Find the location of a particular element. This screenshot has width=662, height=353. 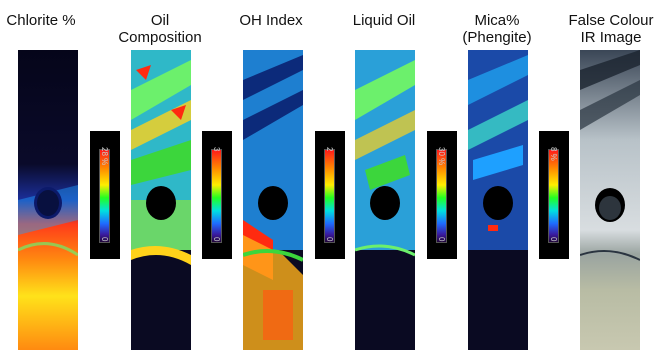

colorbar-oh-index: 2 0 is located at coordinates (330, 195).